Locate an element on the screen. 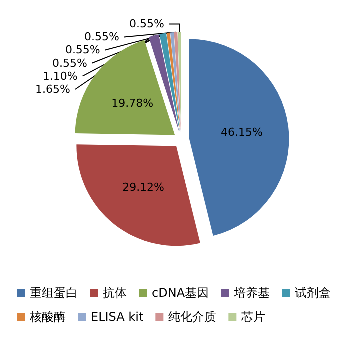  legend-label: 重组蛋白 is located at coordinates (54, 293).